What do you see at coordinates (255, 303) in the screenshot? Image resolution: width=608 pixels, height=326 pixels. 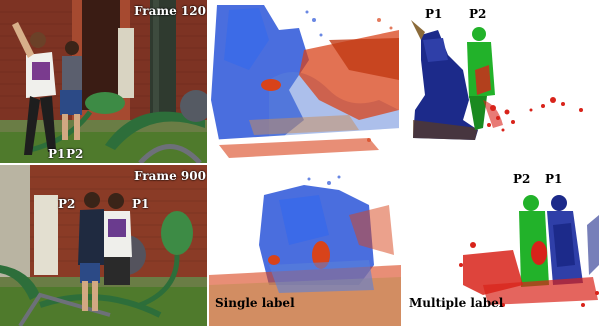 I see `single-label-caption: Single label` at bounding box center [255, 303].